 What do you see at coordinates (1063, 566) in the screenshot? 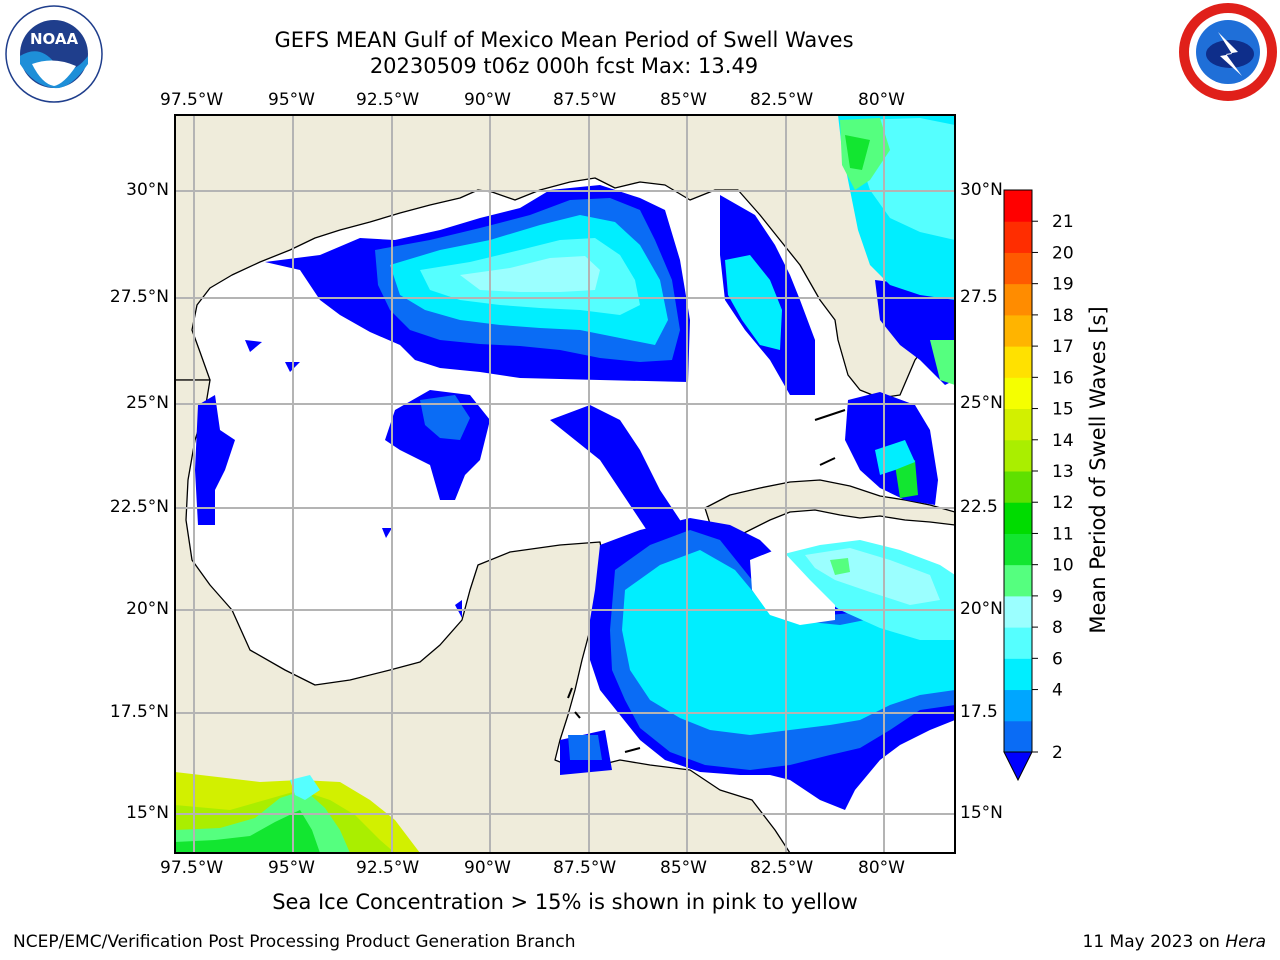
I see `colorbar-tick-label: 10` at bounding box center [1063, 566].